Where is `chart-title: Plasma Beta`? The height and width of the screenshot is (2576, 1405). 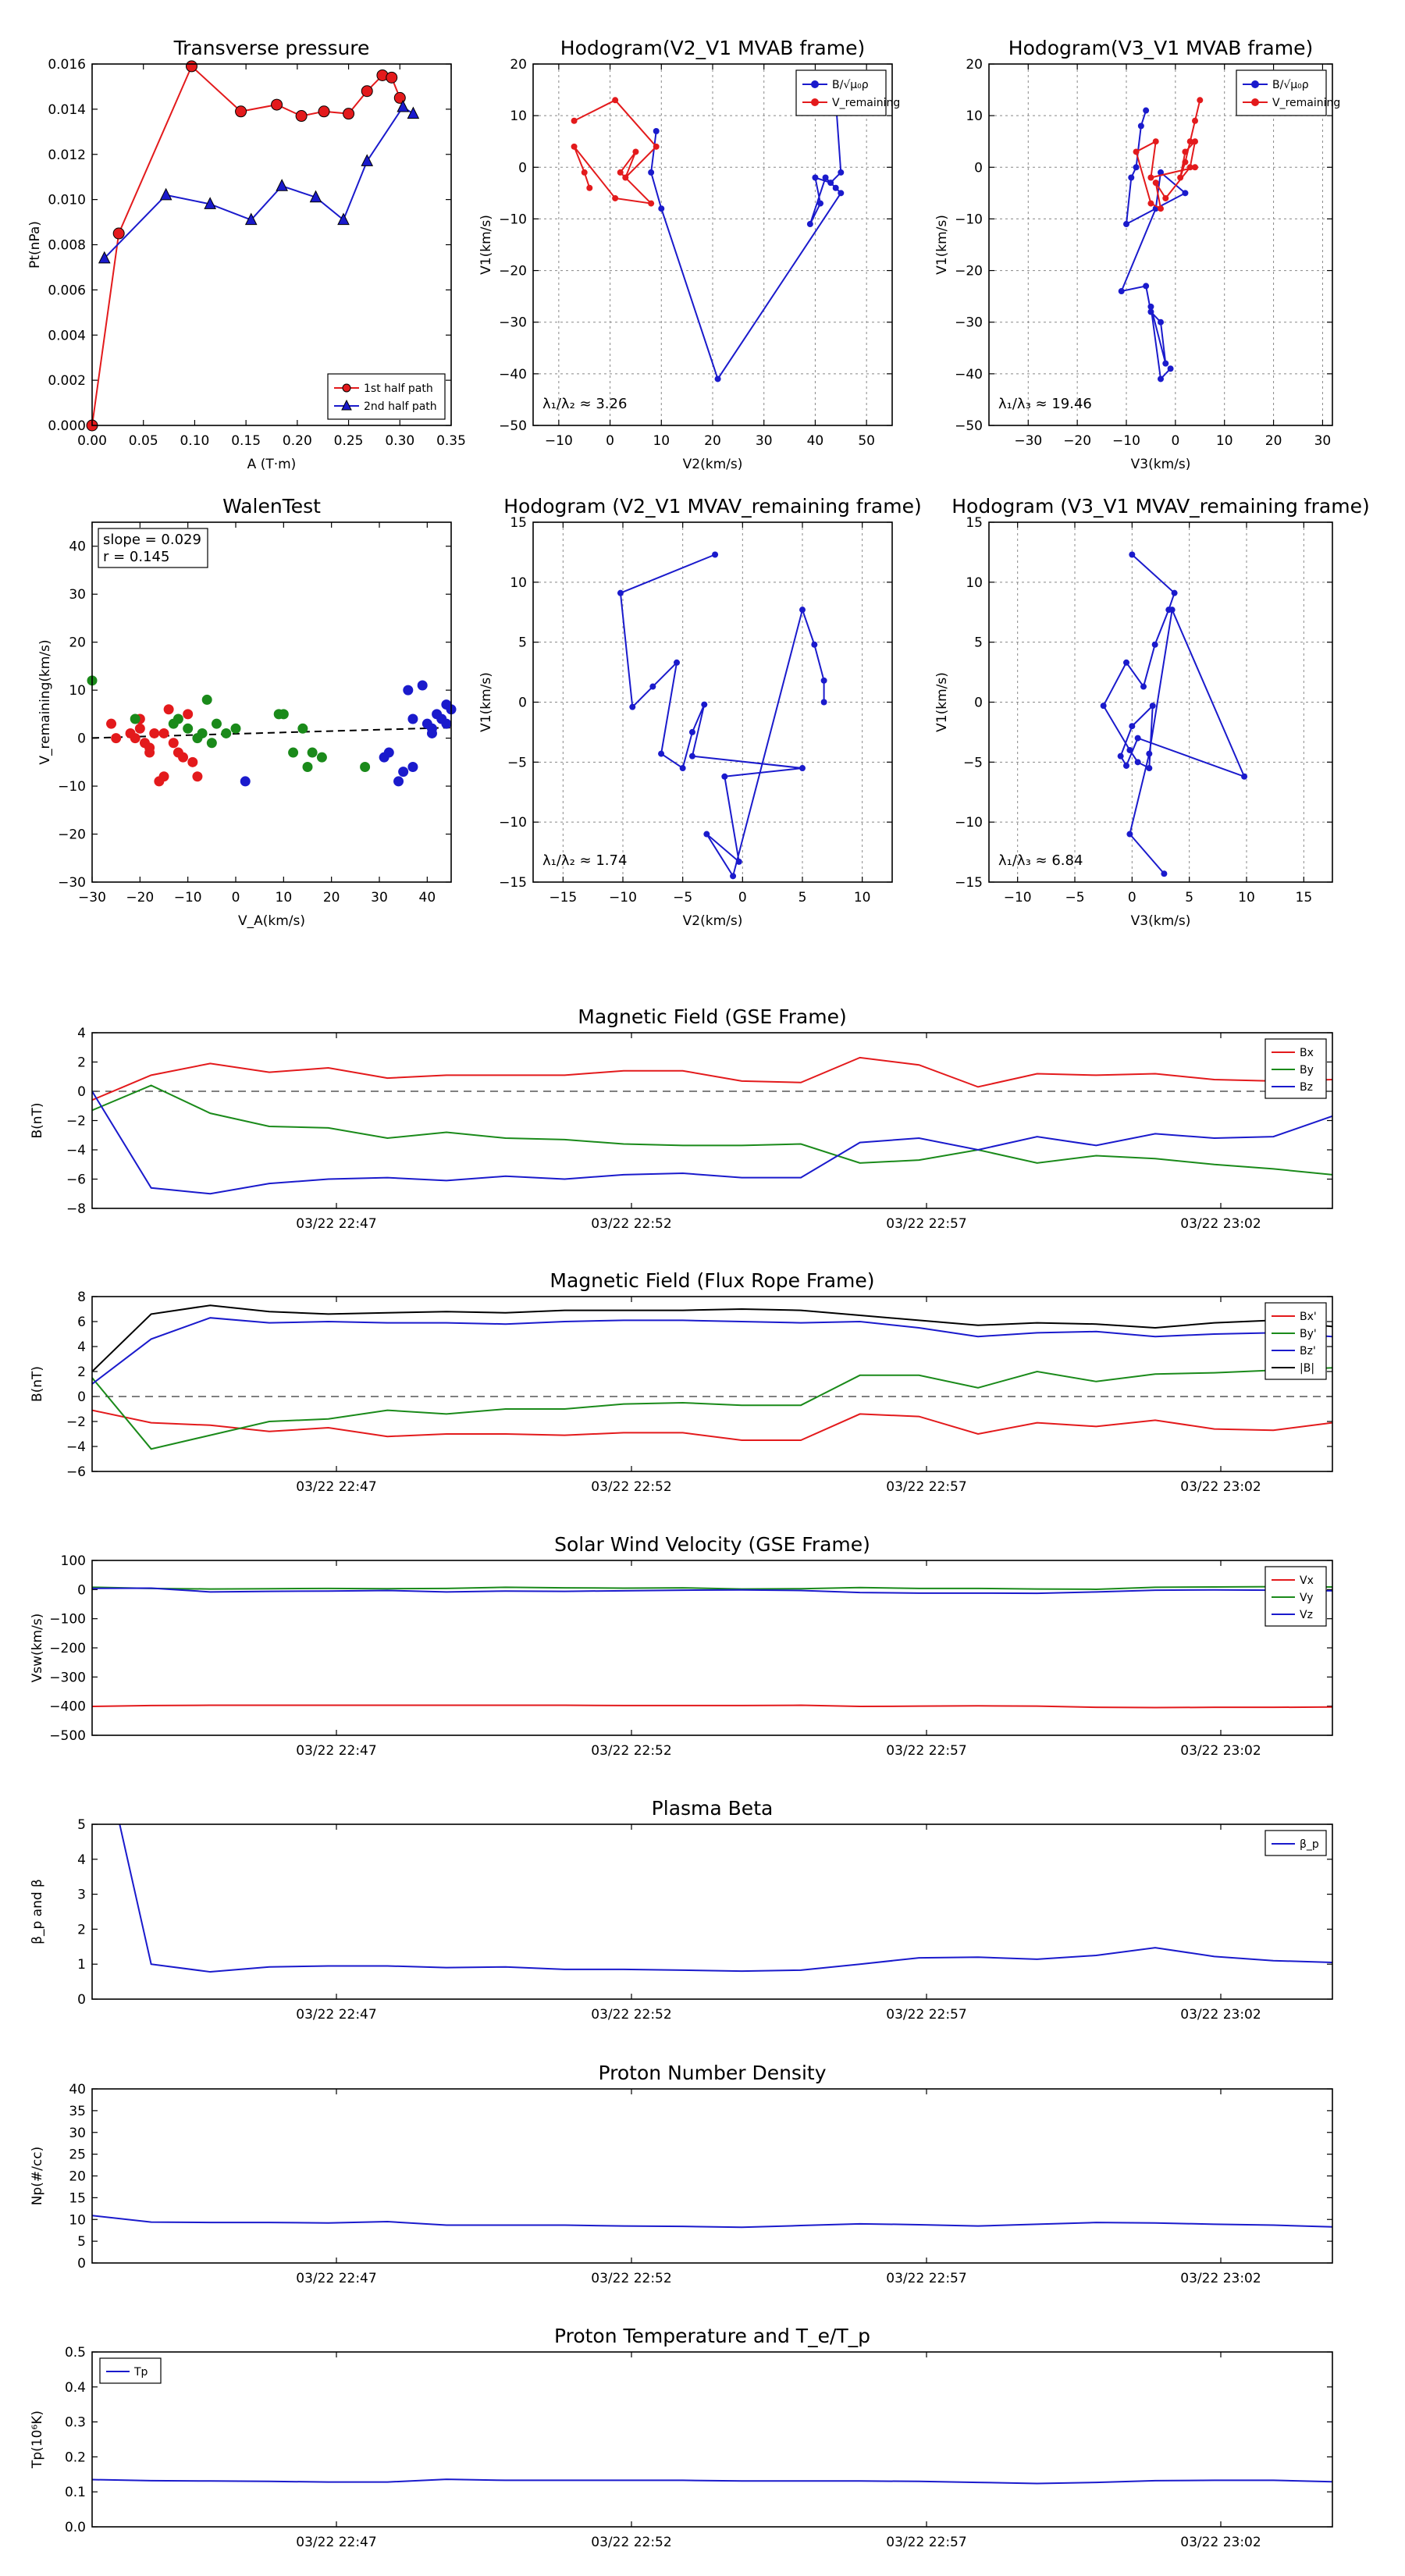
chart-title: Plasma Beta is located at coordinates (713, 1808).